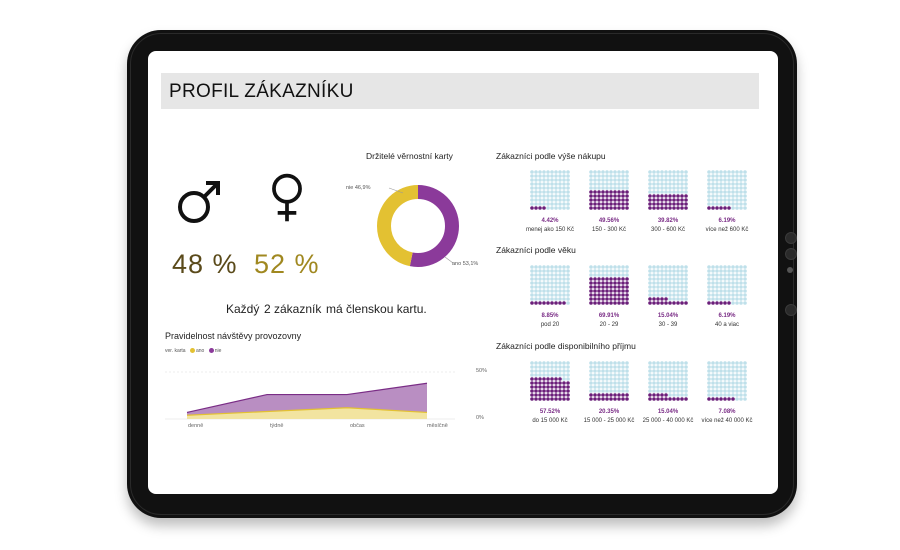  What do you see at coordinates (550, 316) in the screenshot?
I see `waffle-pct-age-0: 8.85%` at bounding box center [550, 316].